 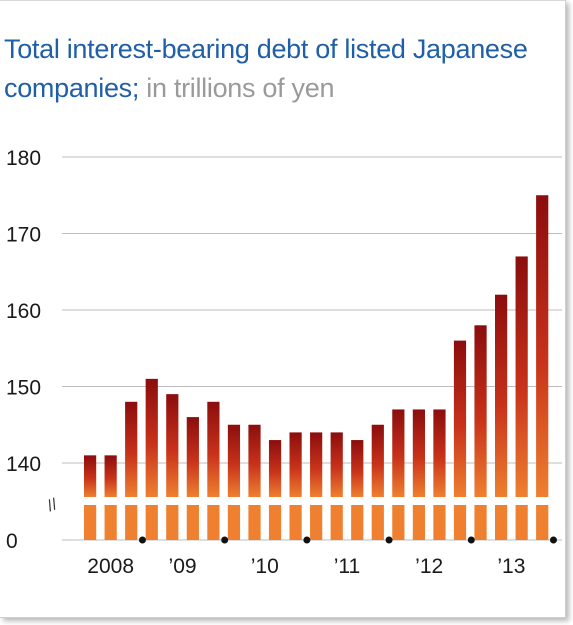 What do you see at coordinates (23, 311) in the screenshot?
I see `y-tick-label-160: 160` at bounding box center [23, 311].